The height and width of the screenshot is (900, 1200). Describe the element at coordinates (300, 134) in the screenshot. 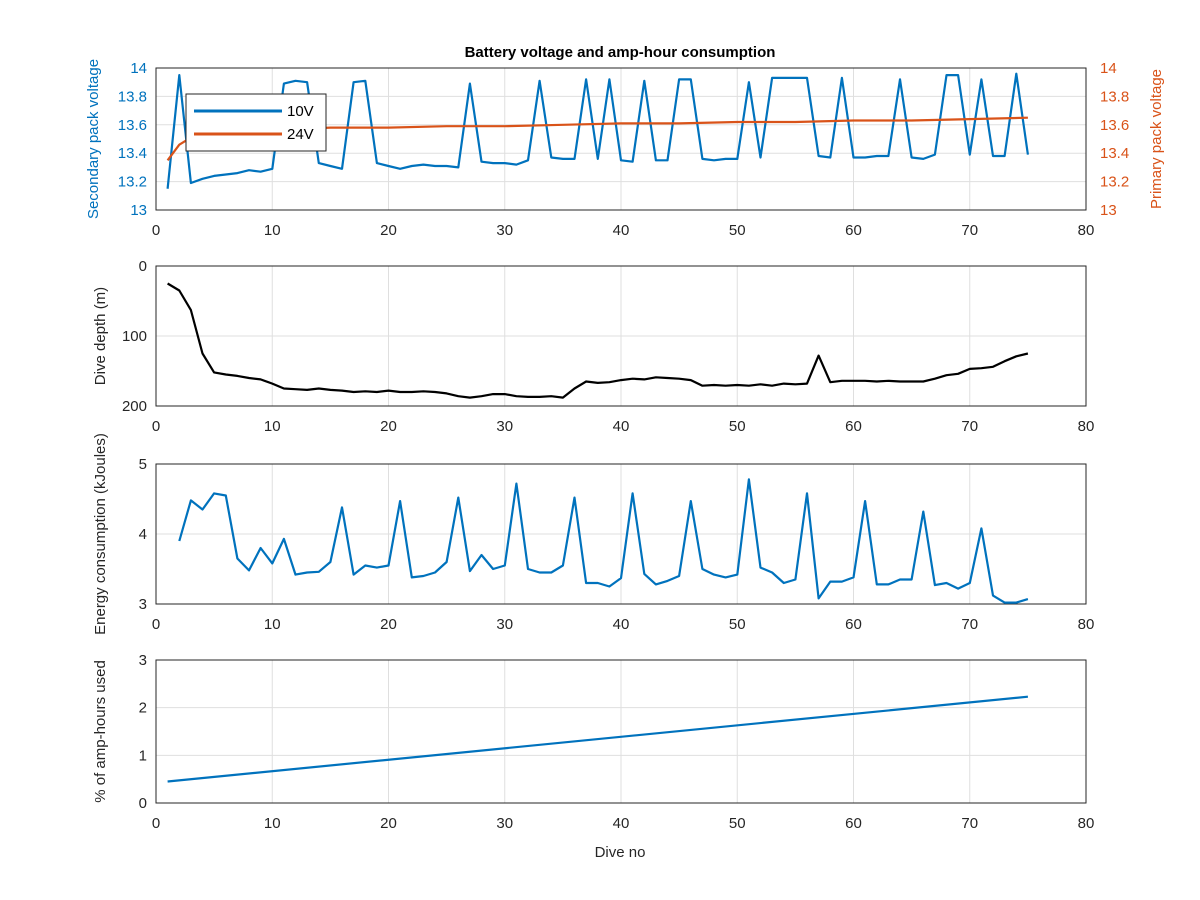

I see `legend-label: 24V` at that location.